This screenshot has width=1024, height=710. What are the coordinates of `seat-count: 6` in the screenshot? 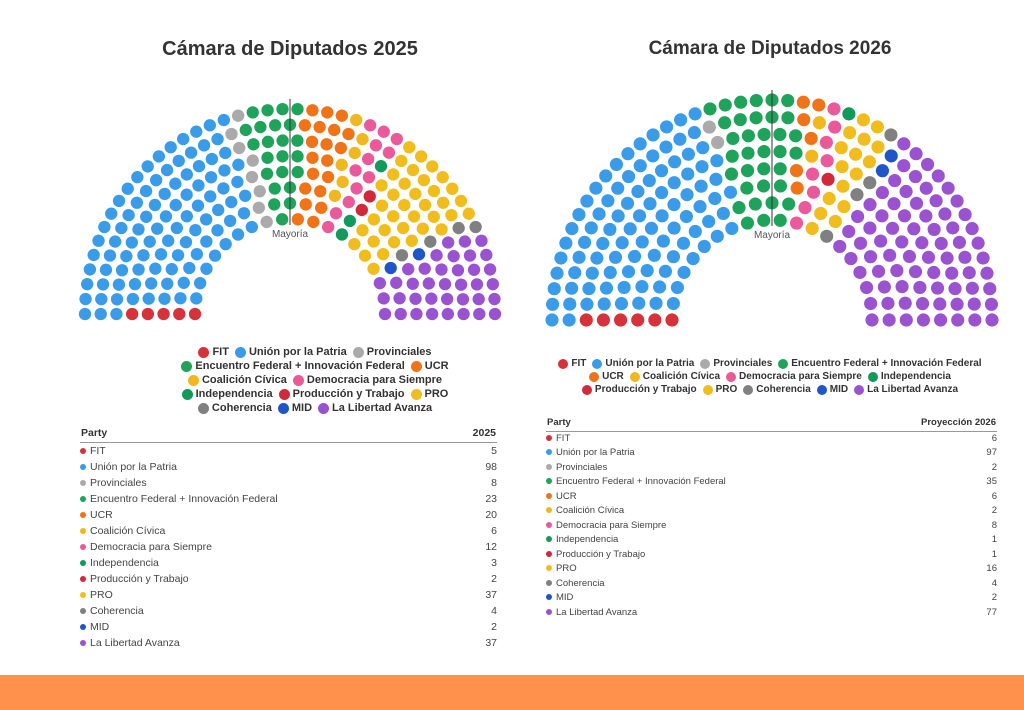 It's located at (994, 438).